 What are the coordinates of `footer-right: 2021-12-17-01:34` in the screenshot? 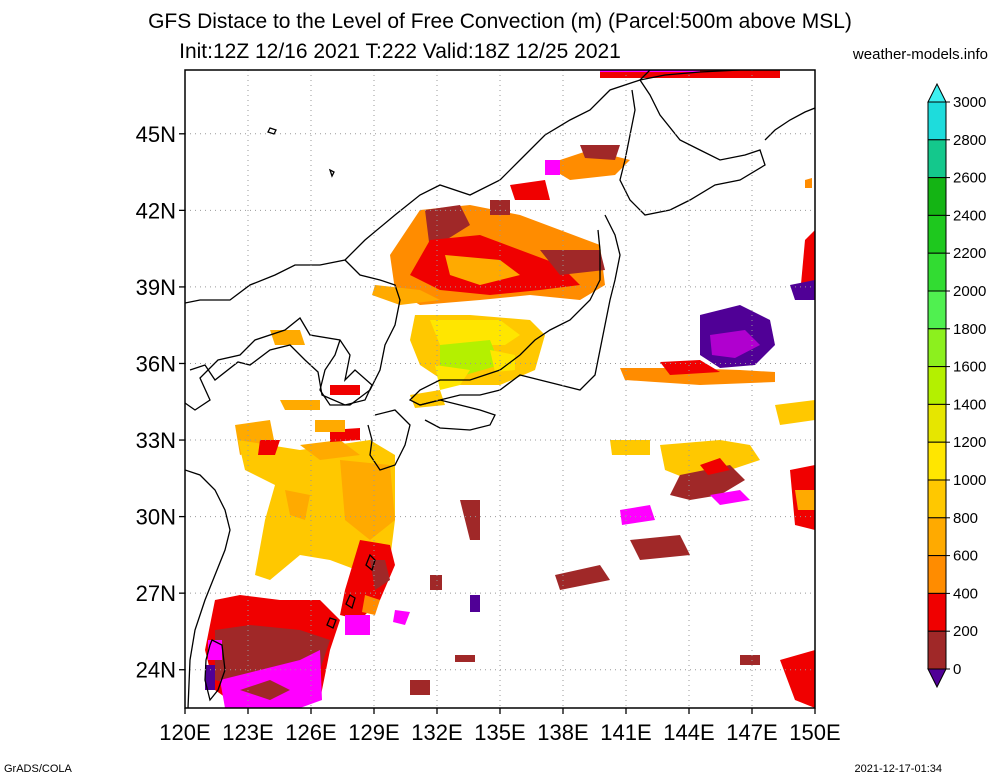 It's located at (898, 769).